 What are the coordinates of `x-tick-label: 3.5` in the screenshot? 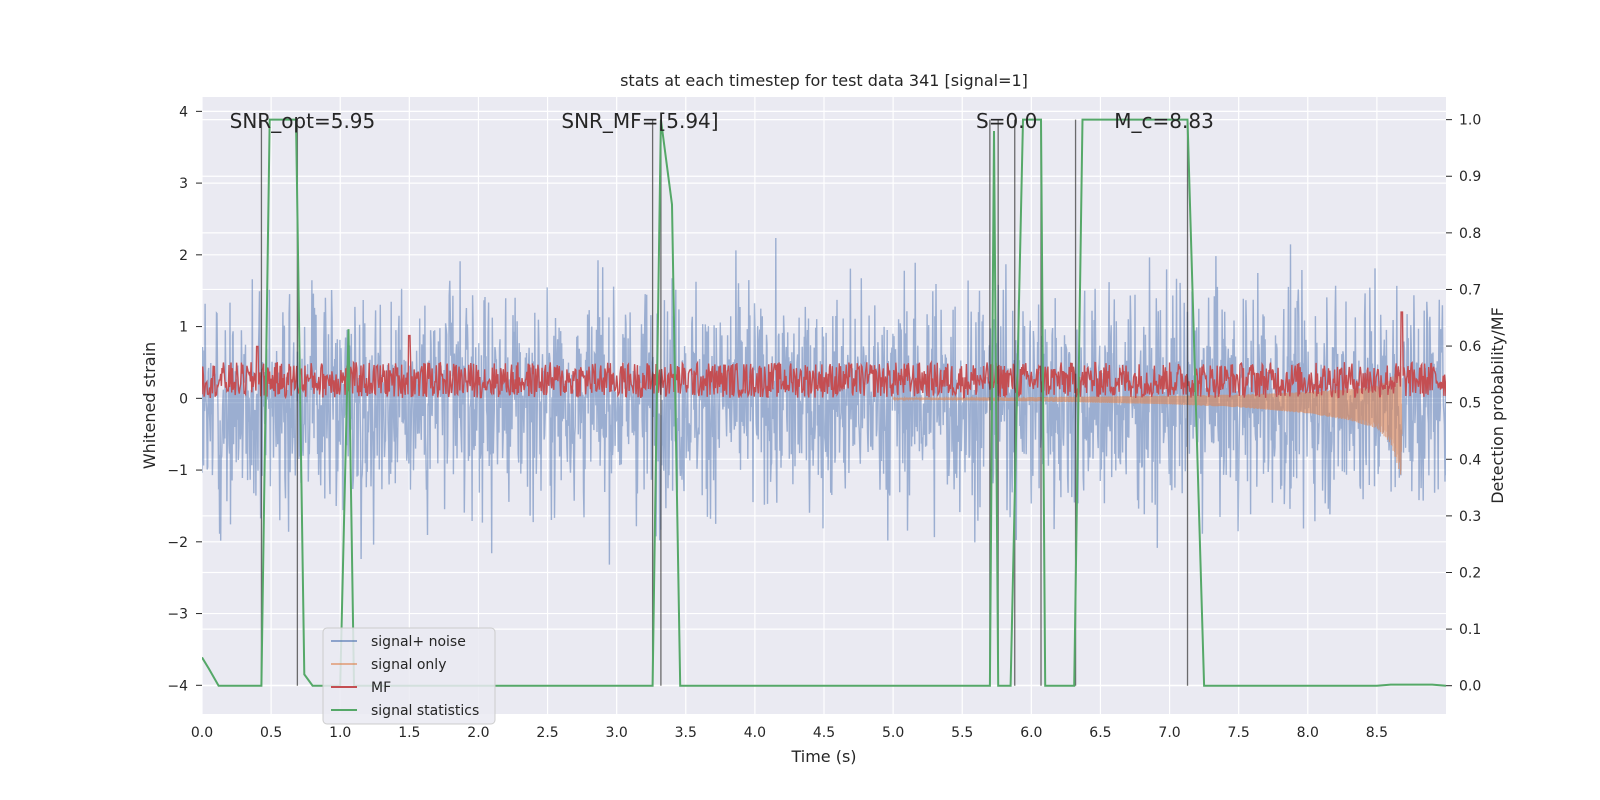 It's located at (686, 733).